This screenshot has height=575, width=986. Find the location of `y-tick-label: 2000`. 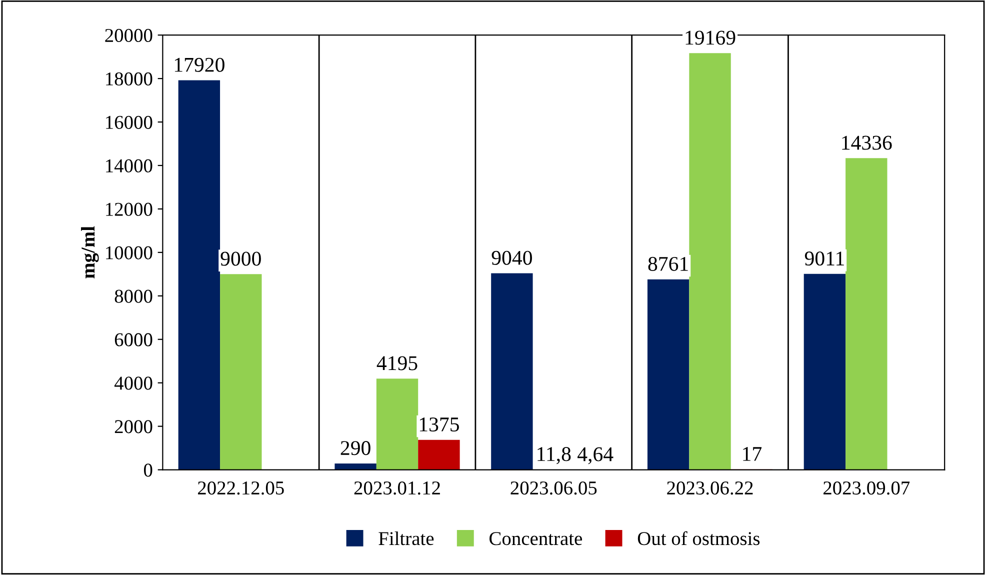

y-tick-label: 2000 is located at coordinates (133, 427).